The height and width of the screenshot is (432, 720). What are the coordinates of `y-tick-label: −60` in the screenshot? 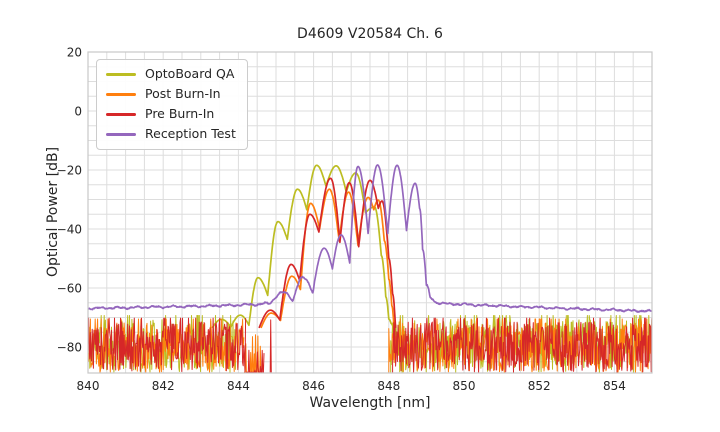 It's located at (69, 288).